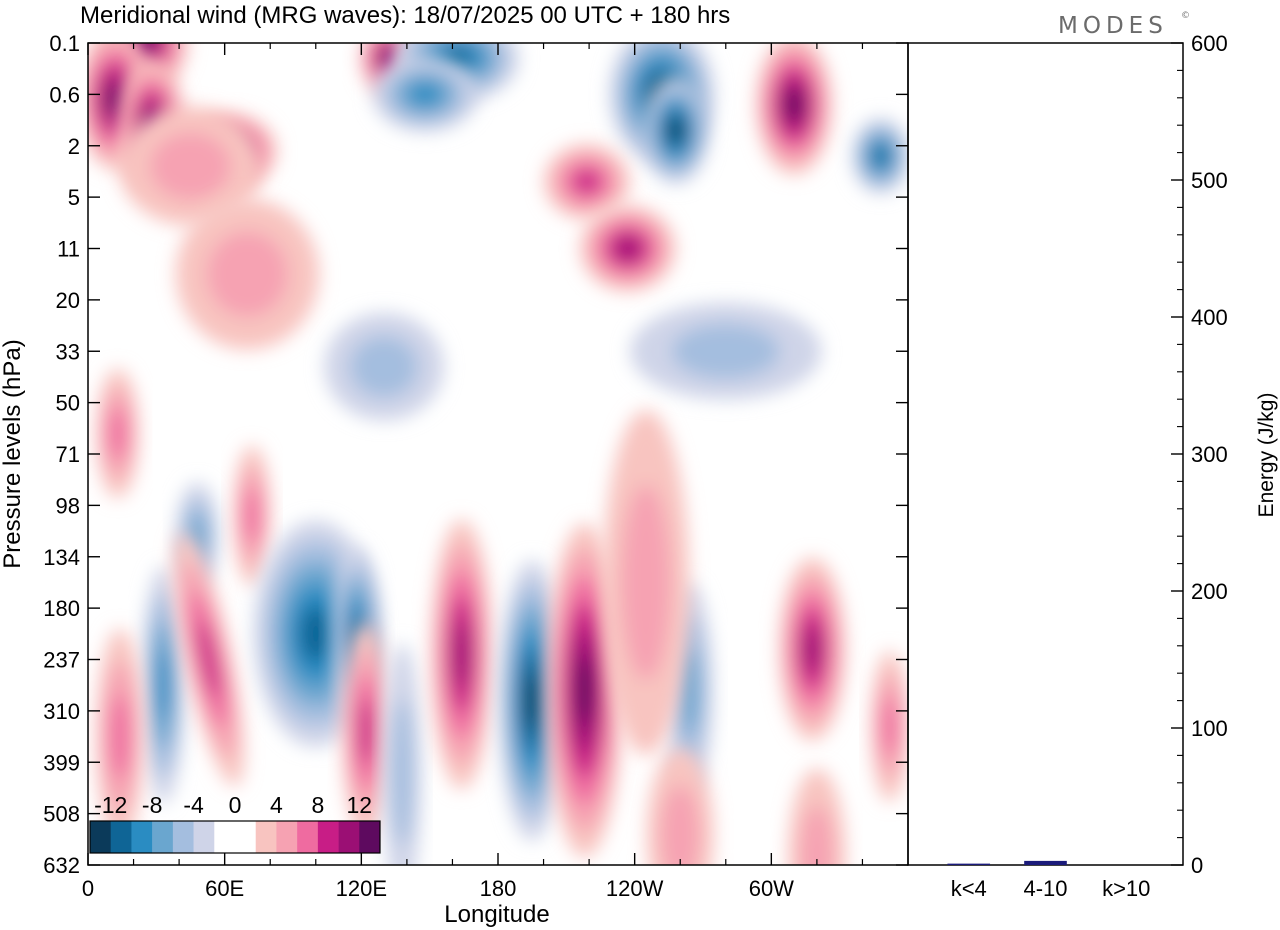 The width and height of the screenshot is (1280, 930). What do you see at coordinates (1188, 16) in the screenshot?
I see `brand-mark: ©` at bounding box center [1188, 16].